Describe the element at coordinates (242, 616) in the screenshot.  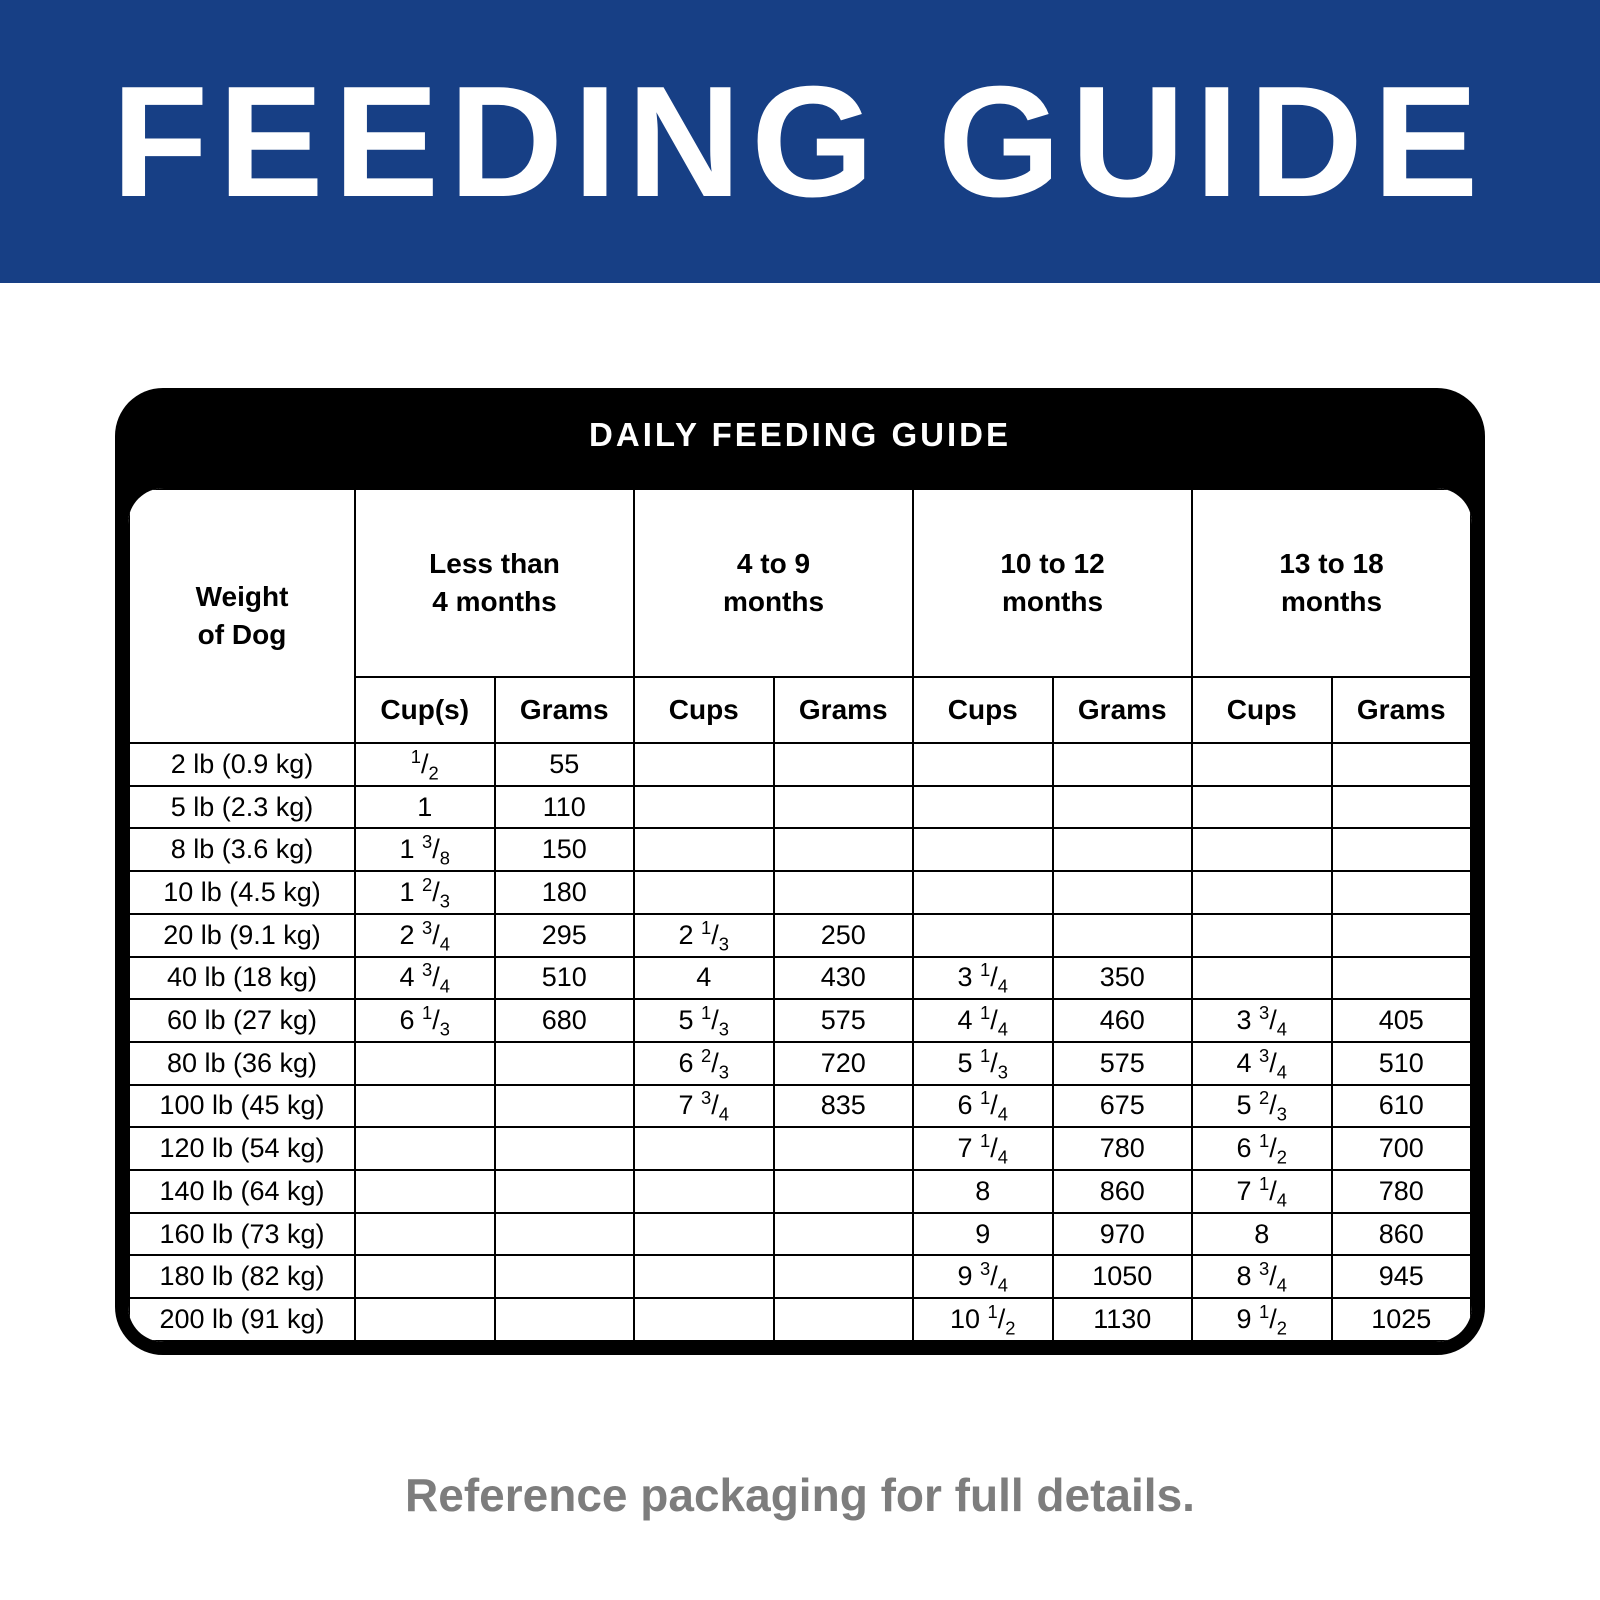
I see `weight-of-dog-header: Weight of Dog` at that location.